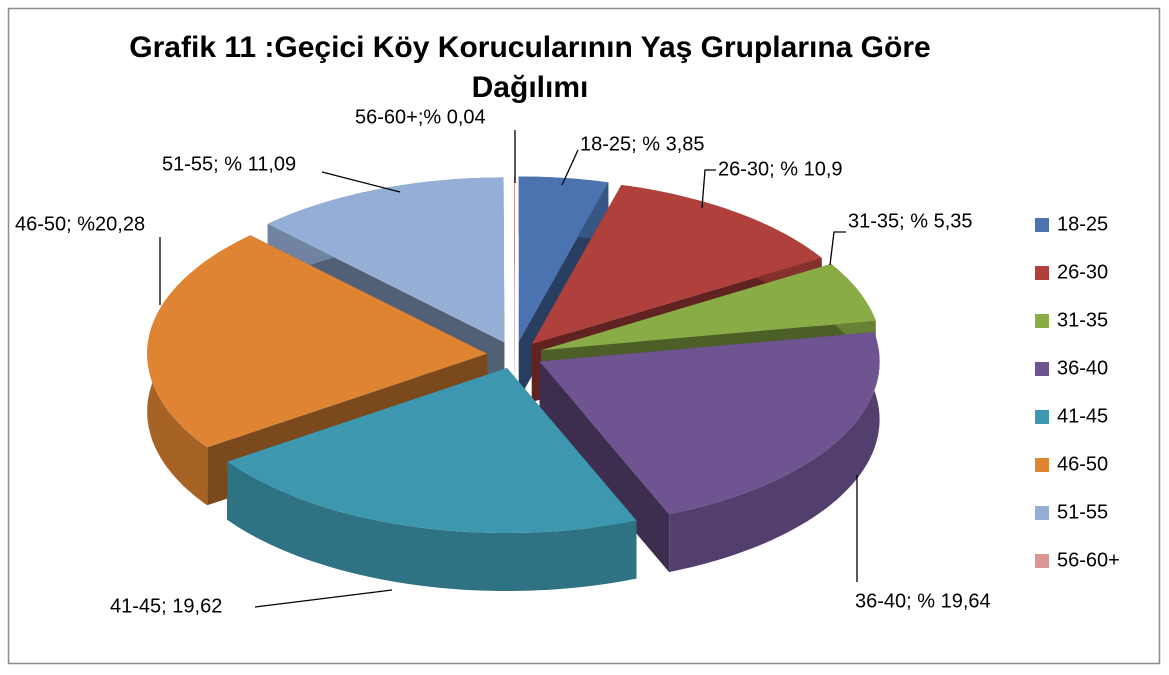 The width and height of the screenshot is (1169, 675). I want to click on data-label: 46-50; %20,28, so click(80, 224).